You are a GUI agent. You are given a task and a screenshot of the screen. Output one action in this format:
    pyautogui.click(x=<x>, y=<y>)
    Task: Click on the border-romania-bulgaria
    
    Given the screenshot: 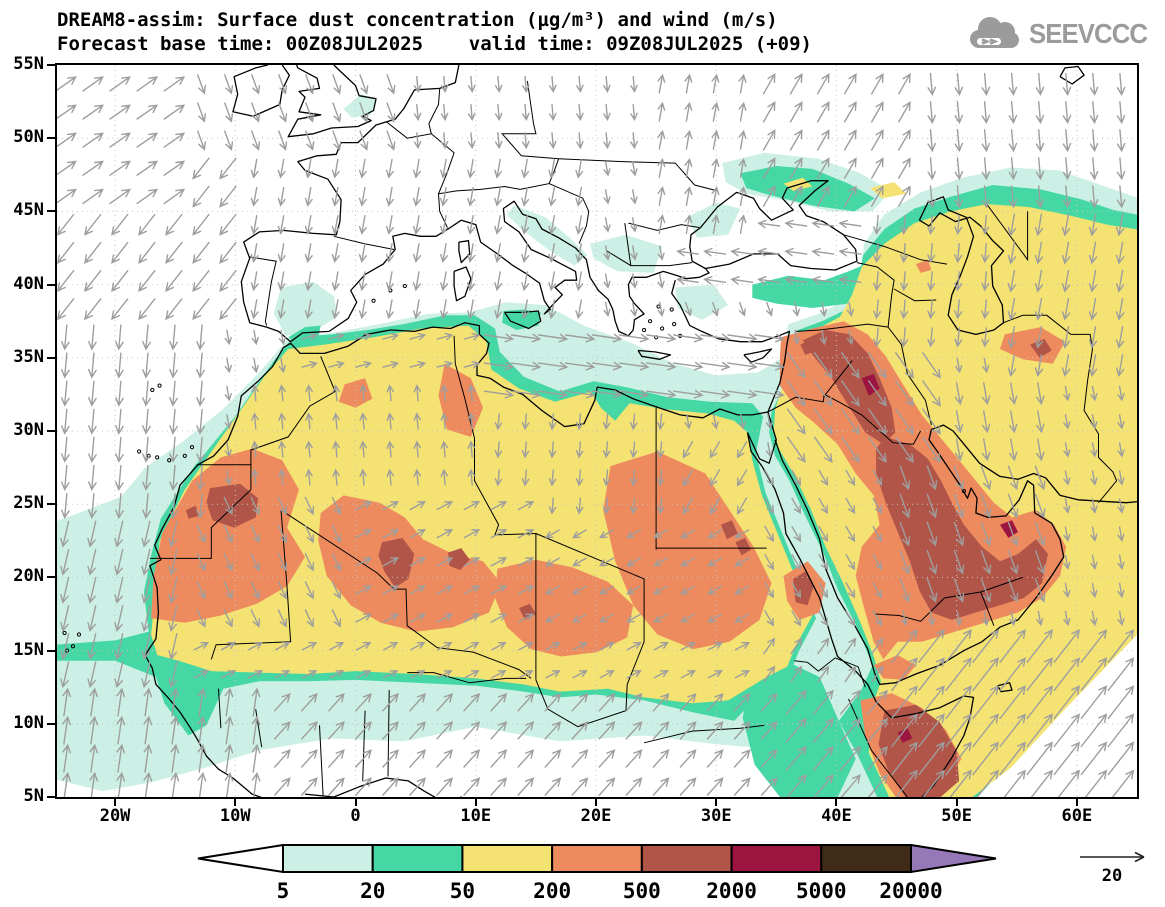 What is the action you would take?
    pyautogui.click(x=664, y=226)
    